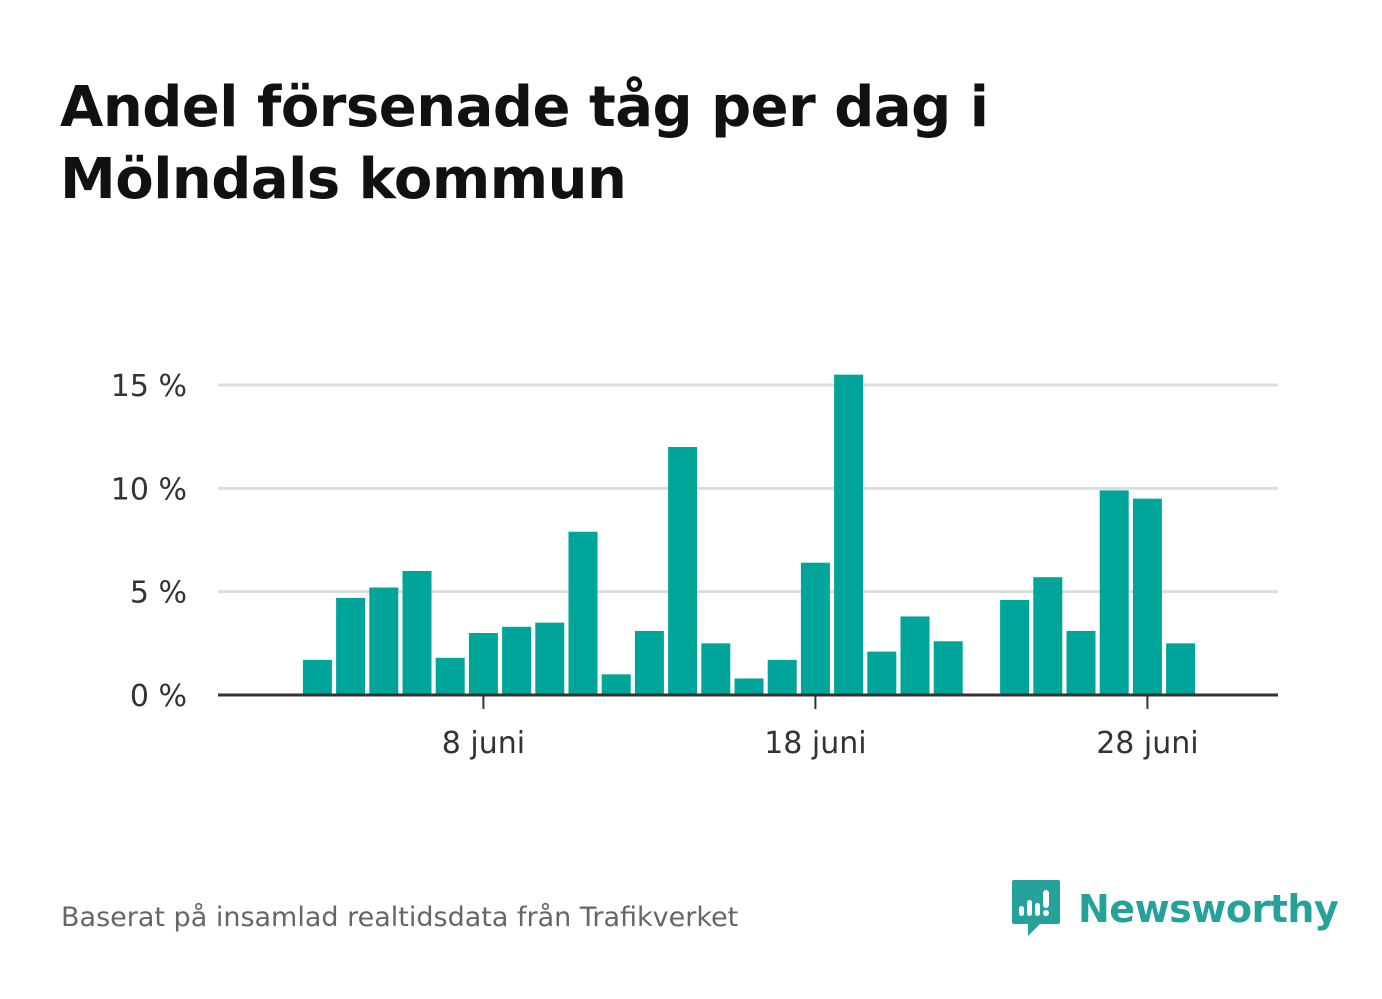 Image resolution: width=1382 pixels, height=999 pixels. I want to click on x-tick-label: 8 juni, so click(483, 743).